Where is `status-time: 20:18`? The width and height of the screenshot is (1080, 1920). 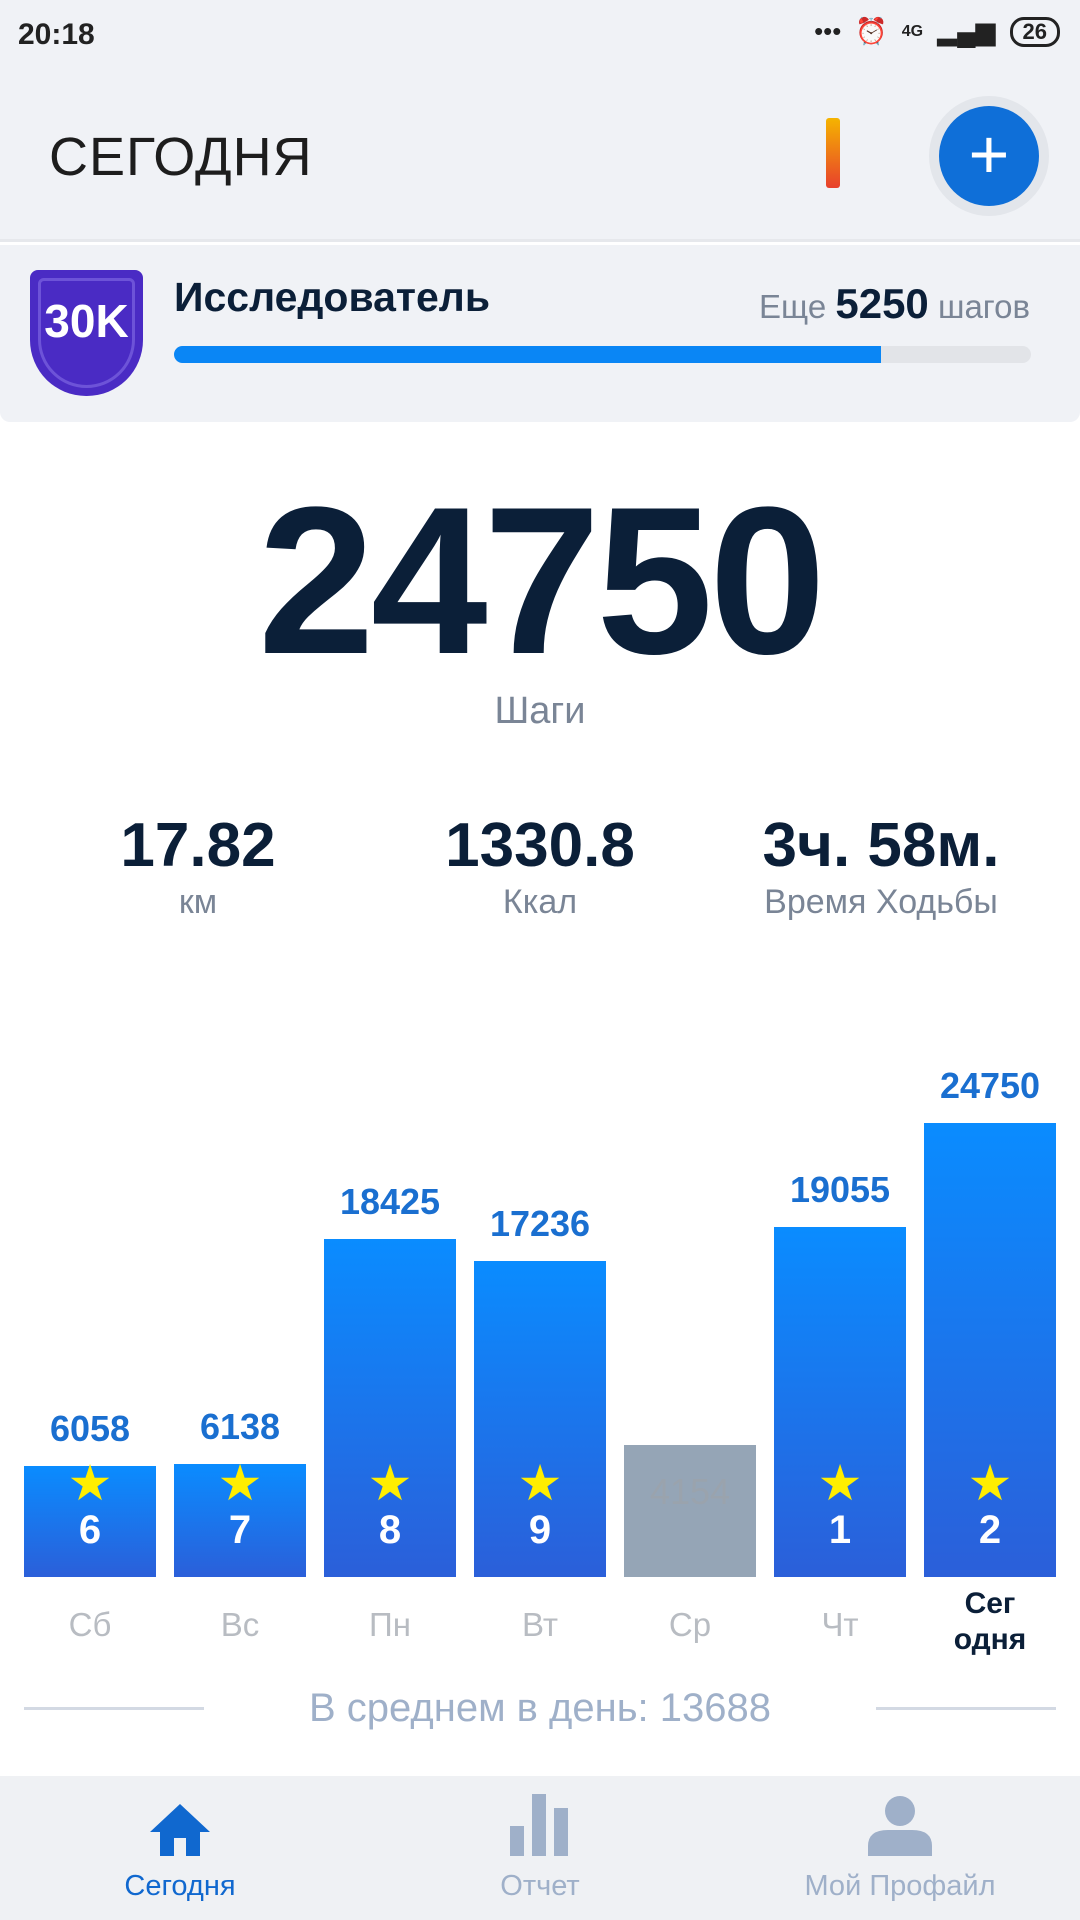 status-time: 20:18 is located at coordinates (56, 34).